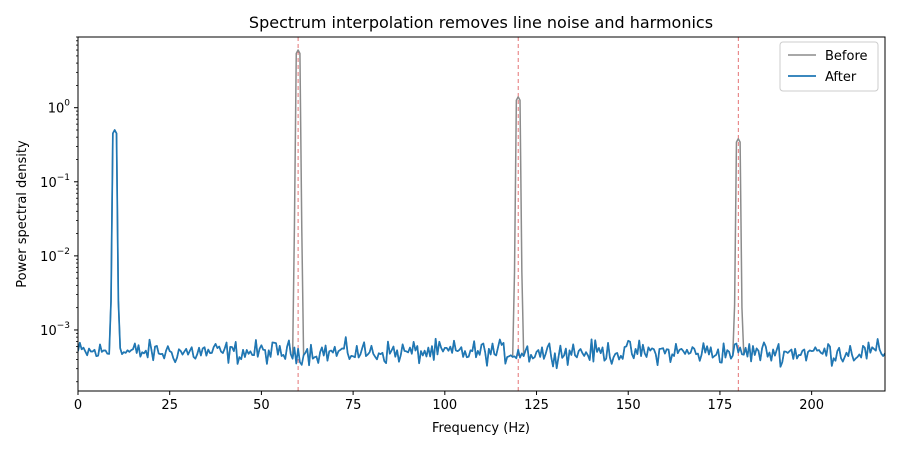 Image resolution: width=900 pixels, height=450 pixels. Describe the element at coordinates (78, 405) in the screenshot. I see `x-tick-label: 0` at that location.